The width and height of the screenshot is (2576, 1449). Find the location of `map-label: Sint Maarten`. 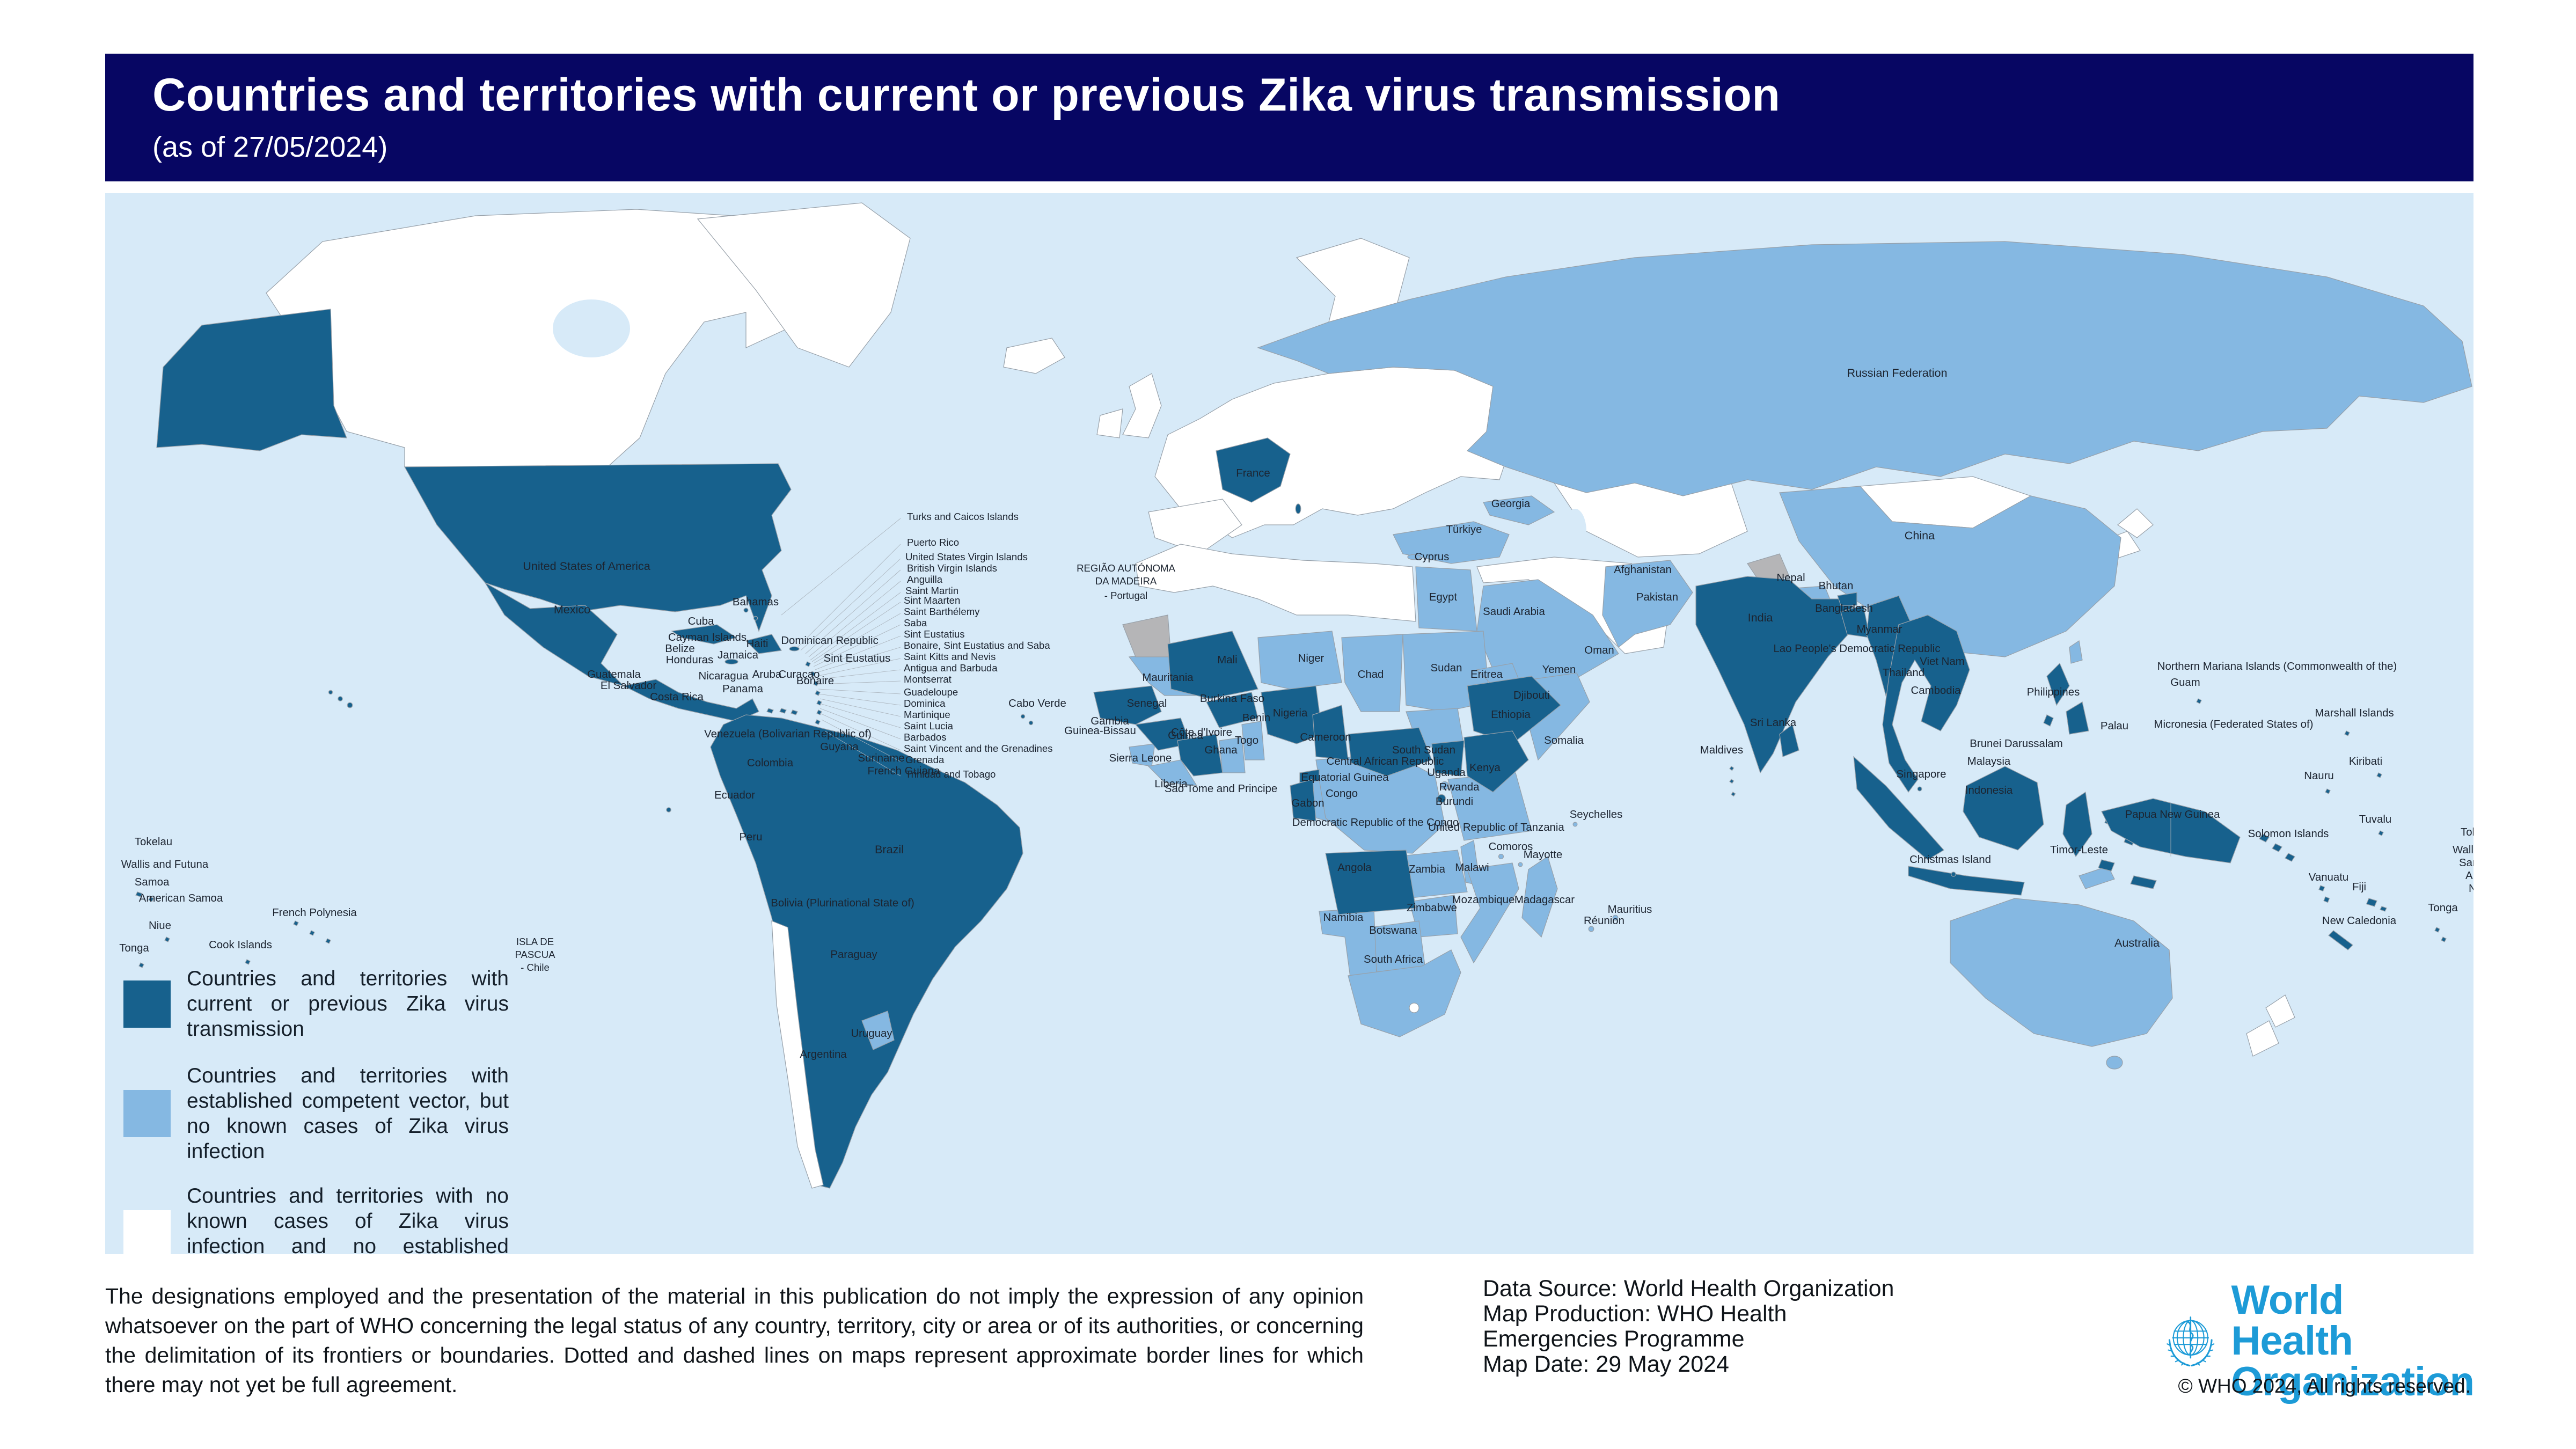

map-label: Sint Maarten is located at coordinates (932, 600).